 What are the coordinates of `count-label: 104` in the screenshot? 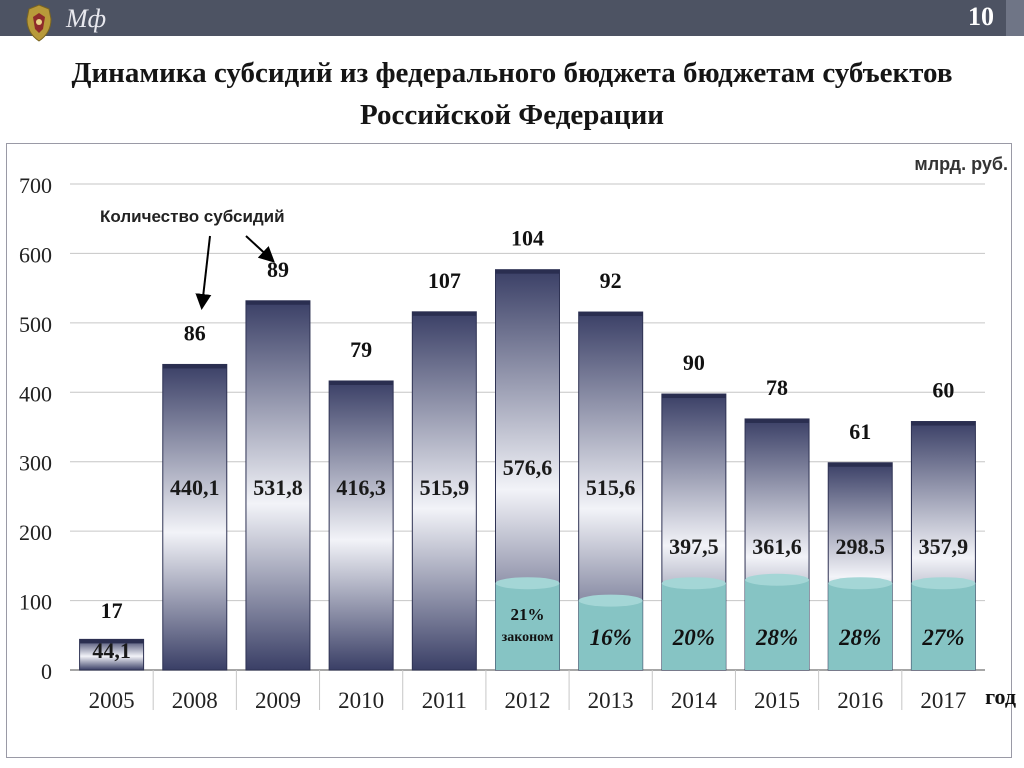 It's located at (527, 238).